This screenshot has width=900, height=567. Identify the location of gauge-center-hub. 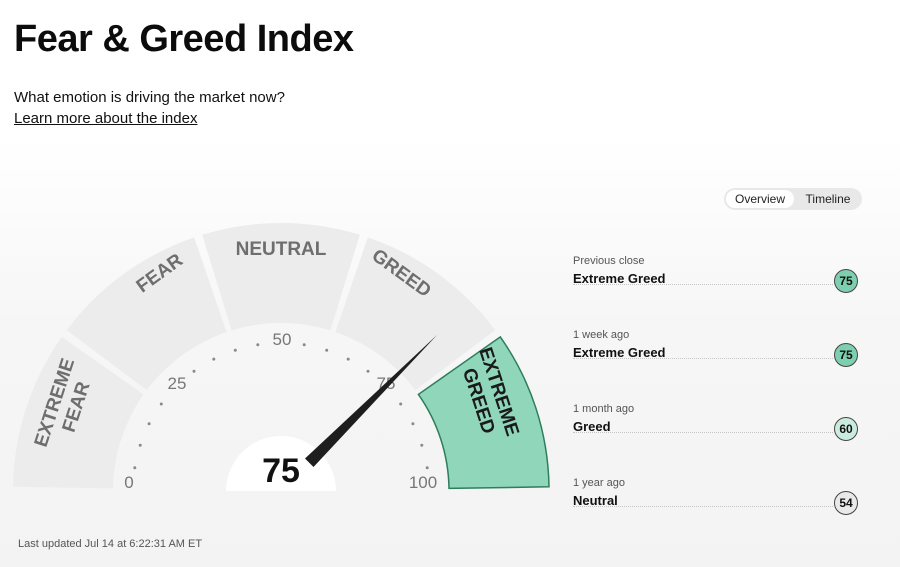
(281, 463).